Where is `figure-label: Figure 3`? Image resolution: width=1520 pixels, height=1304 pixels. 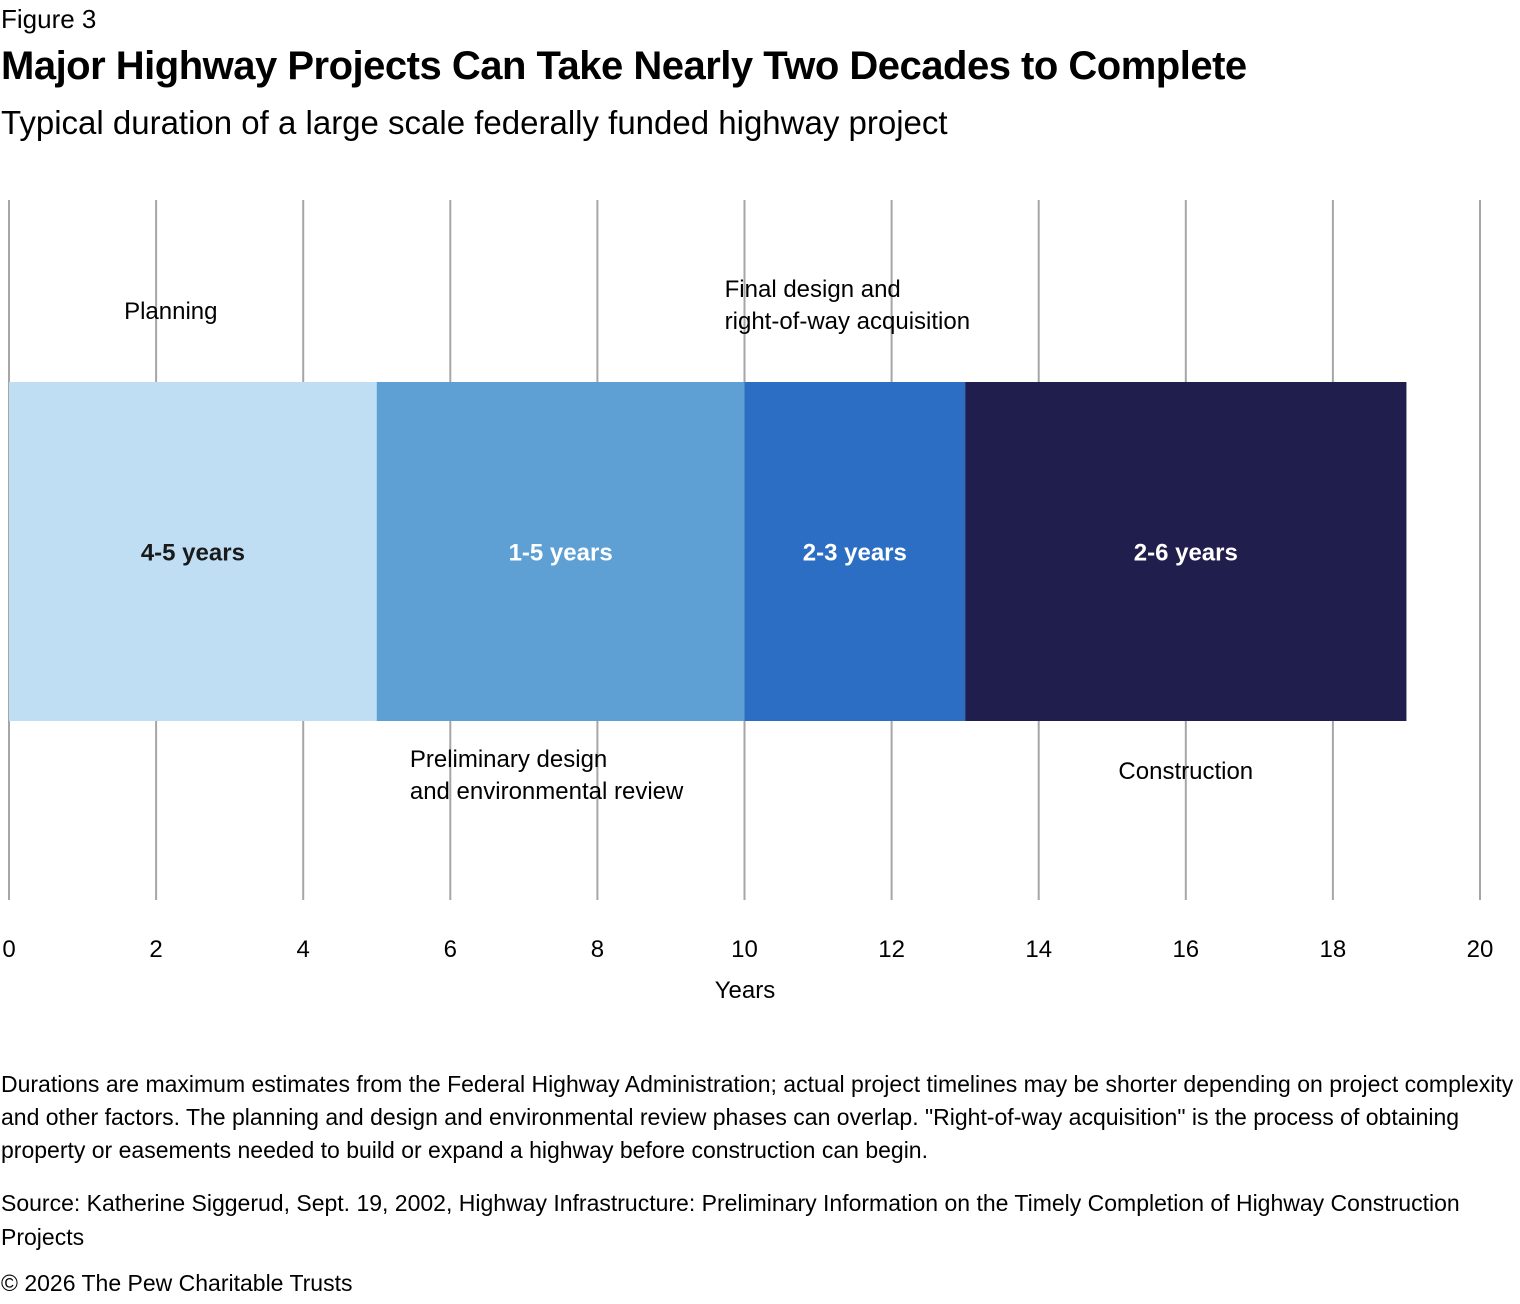
figure-label: Figure 3 is located at coordinates (49, 19).